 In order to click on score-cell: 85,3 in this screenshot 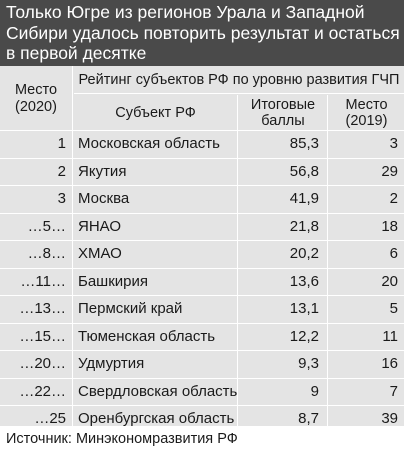, I will do `click(283, 144)`.